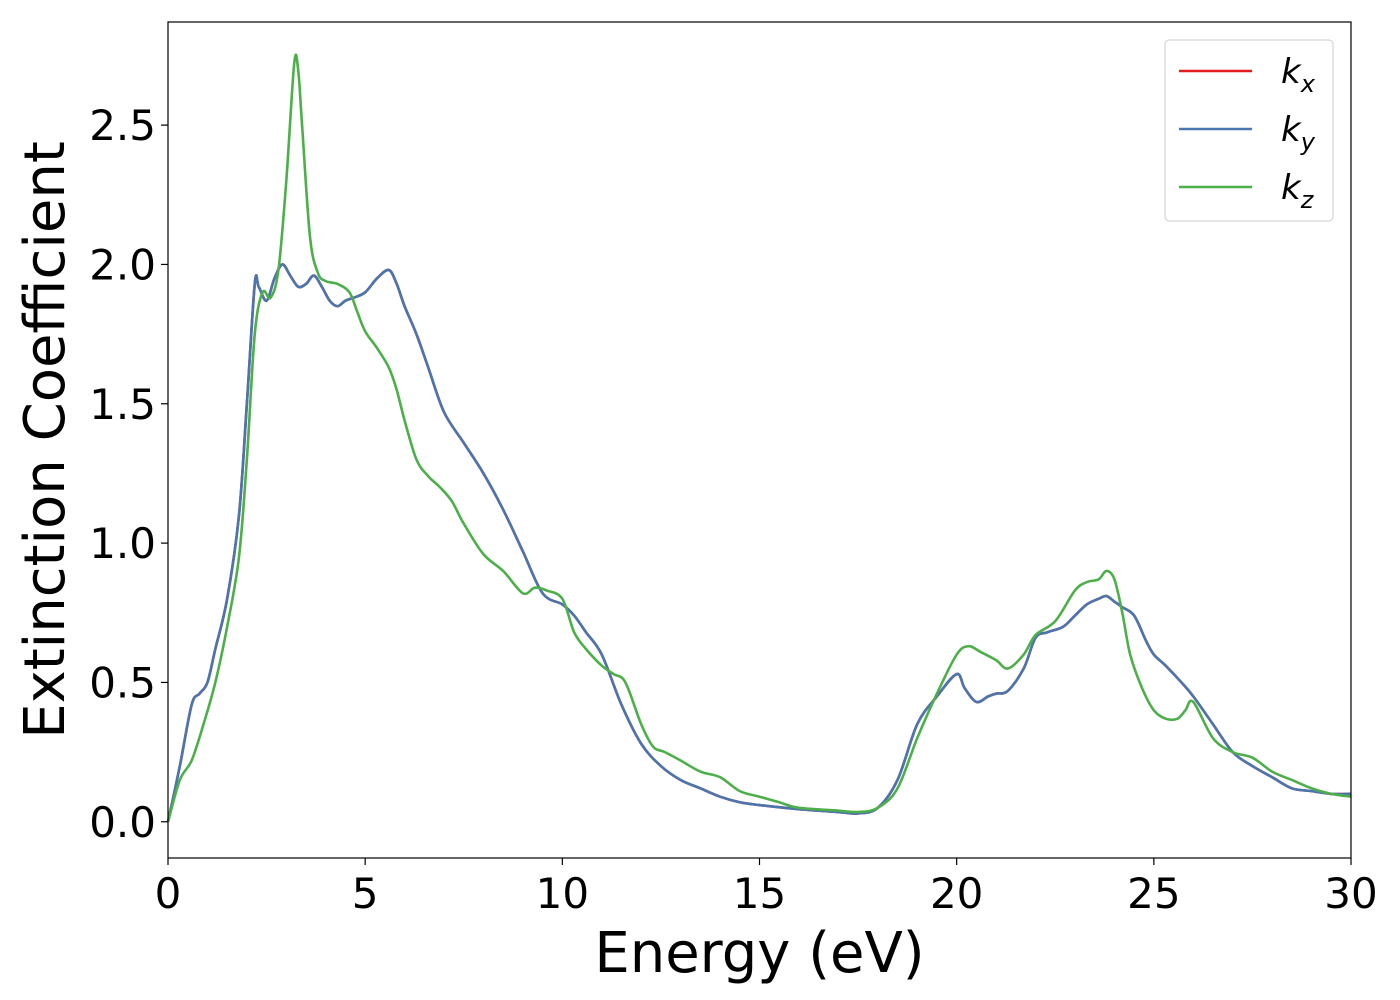  Describe the element at coordinates (168, 893) in the screenshot. I see `x-tick-label: 0` at that location.